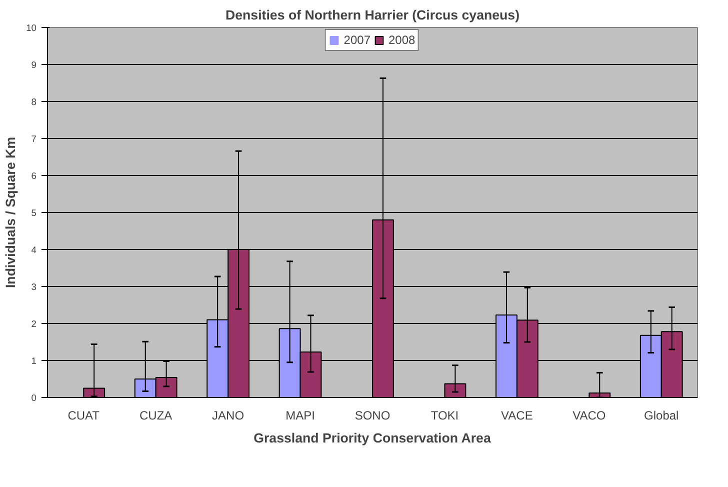  What do you see at coordinates (300, 415) in the screenshot?
I see `x-tick-label: MAPI` at bounding box center [300, 415].